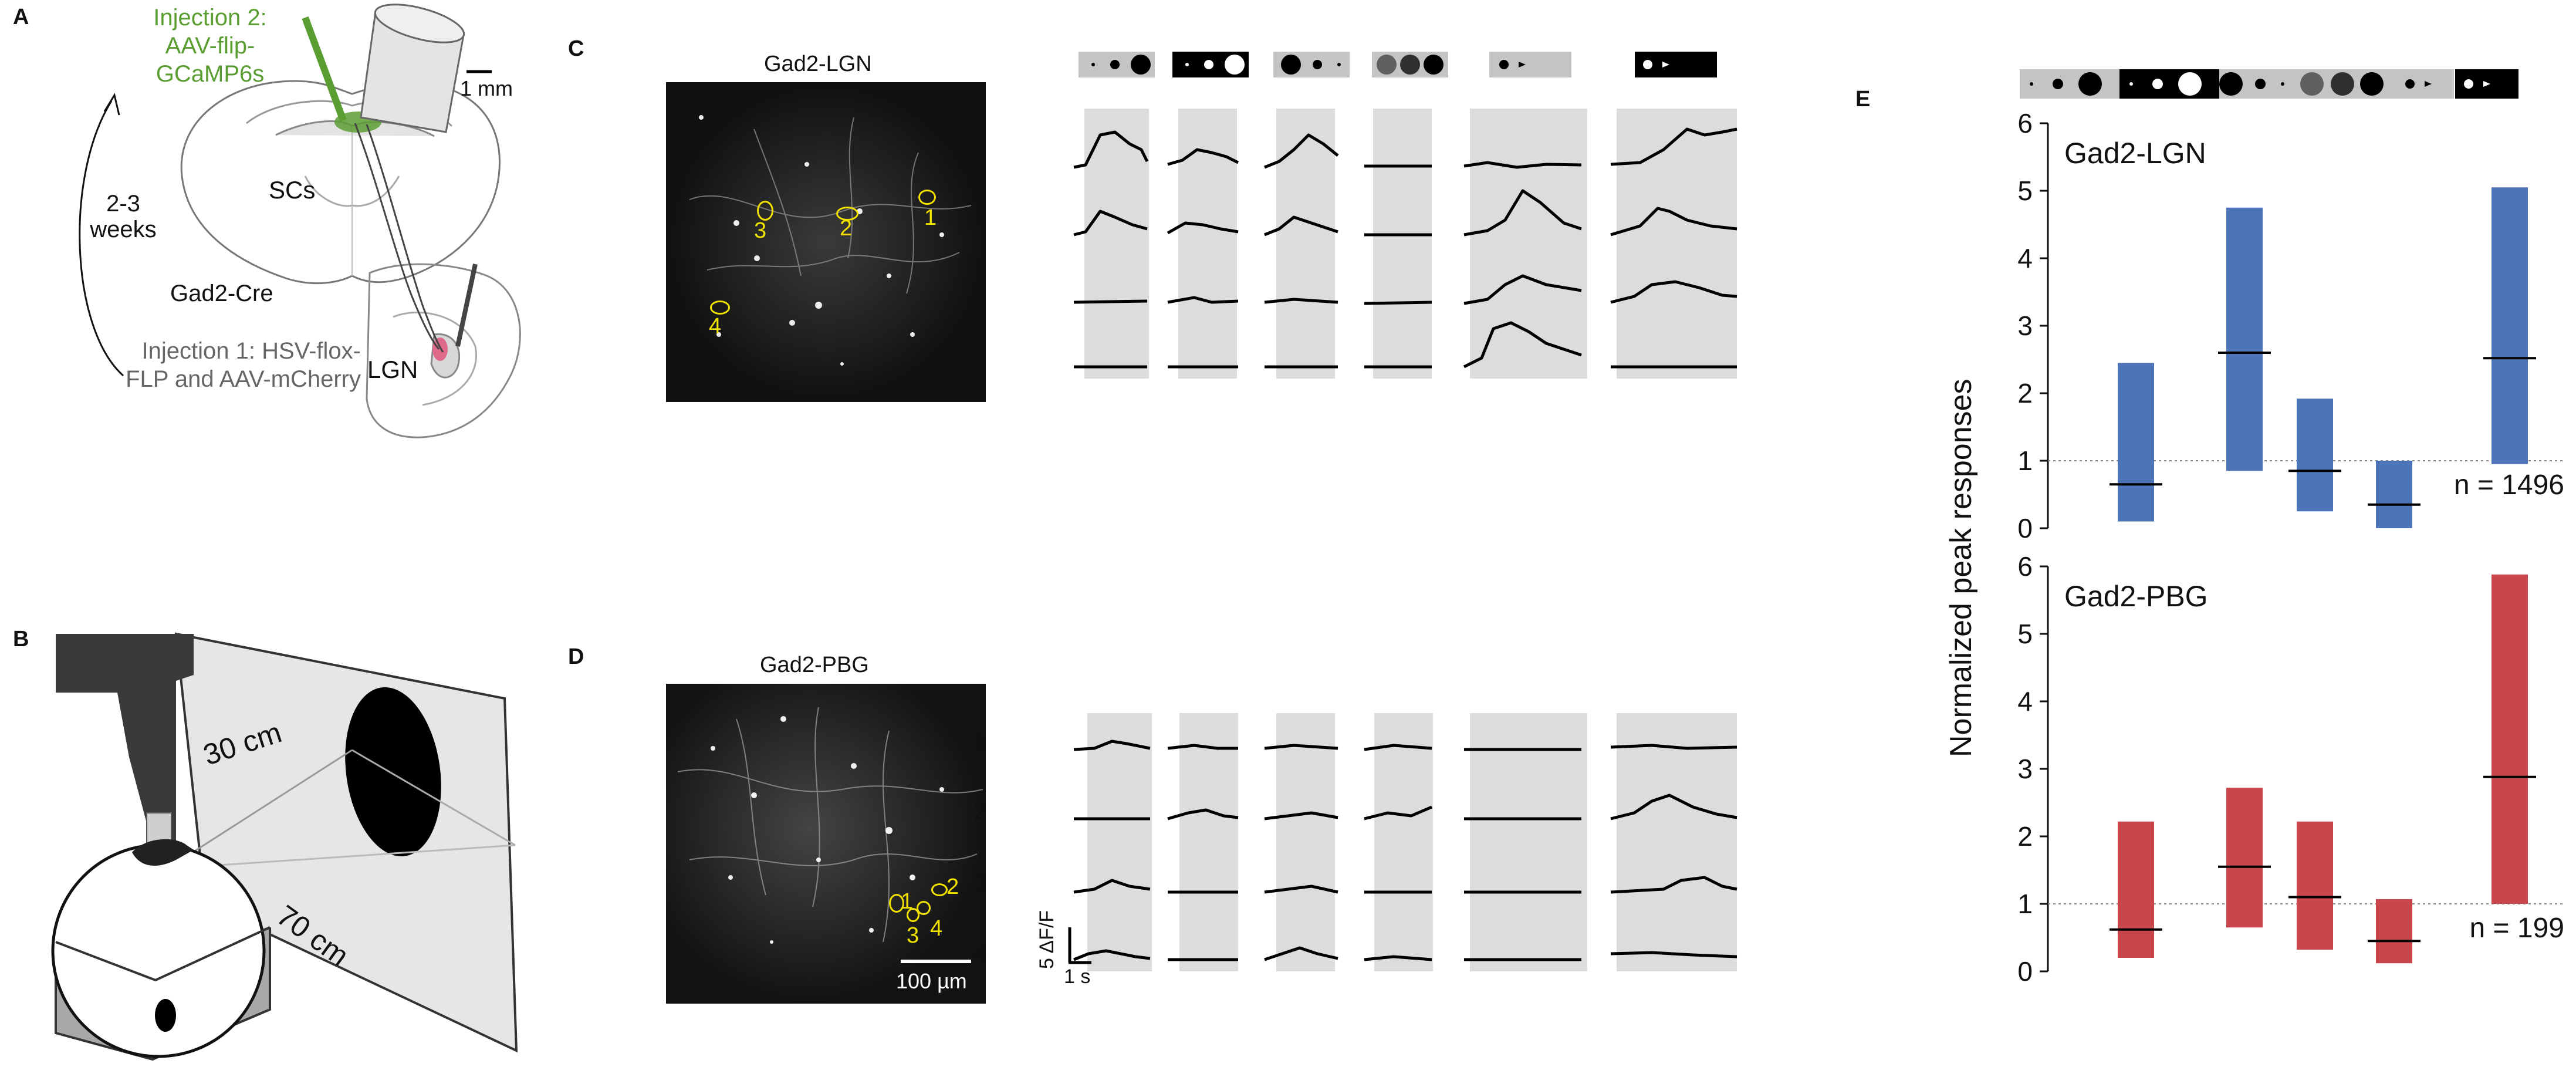  Describe the element at coordinates (221, 294) in the screenshot. I see `gad2-cre-label: Gad2-Cre` at that location.